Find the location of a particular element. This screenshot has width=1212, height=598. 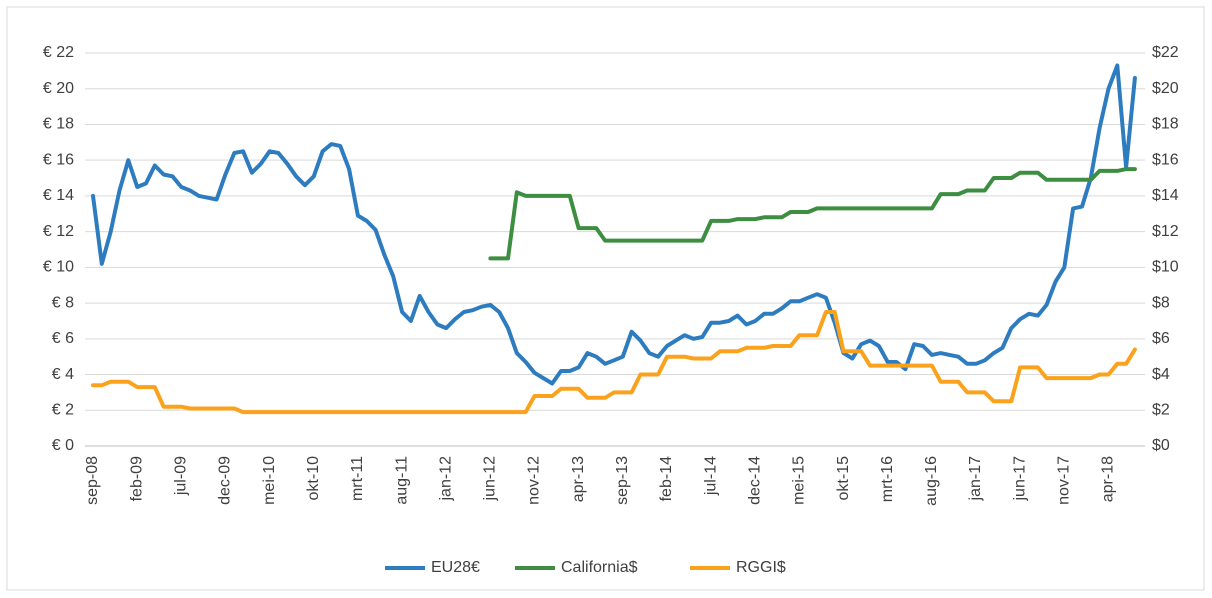

x-tick-label: jan-12 is located at coordinates (445, 479).